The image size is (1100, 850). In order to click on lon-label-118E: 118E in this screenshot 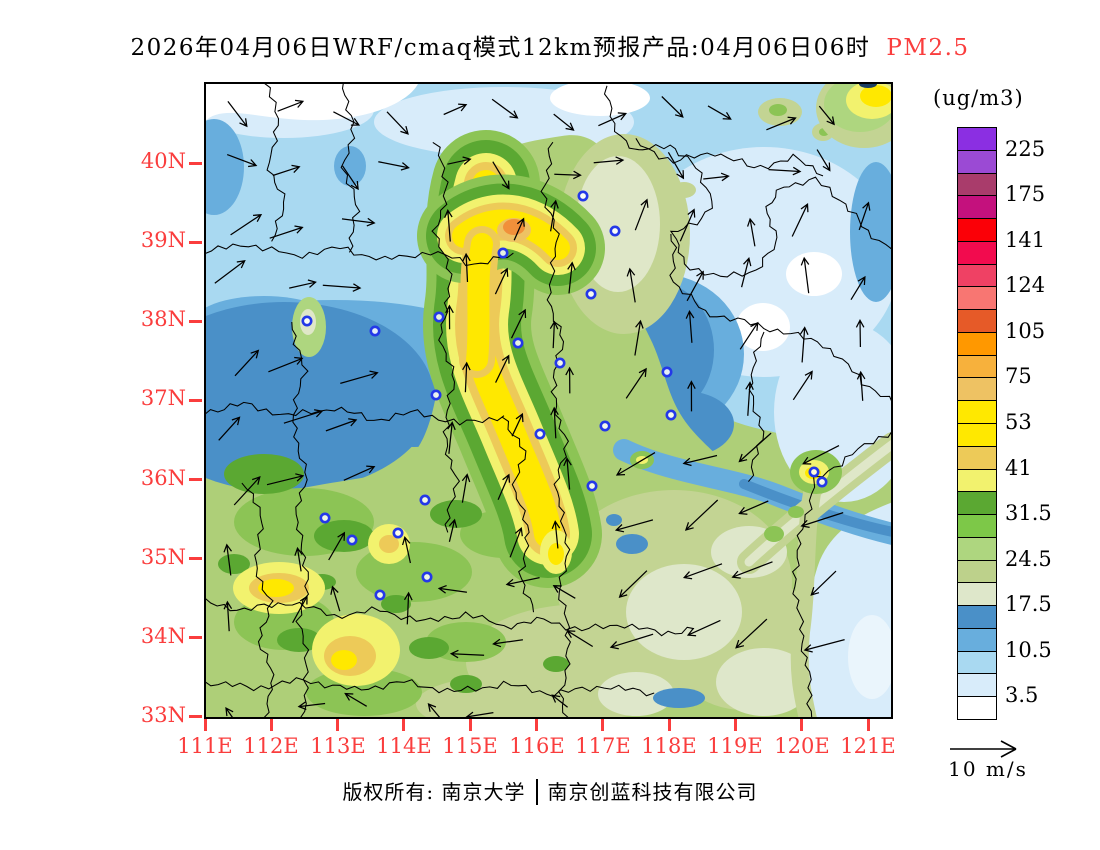, I will do `click(669, 746)`.